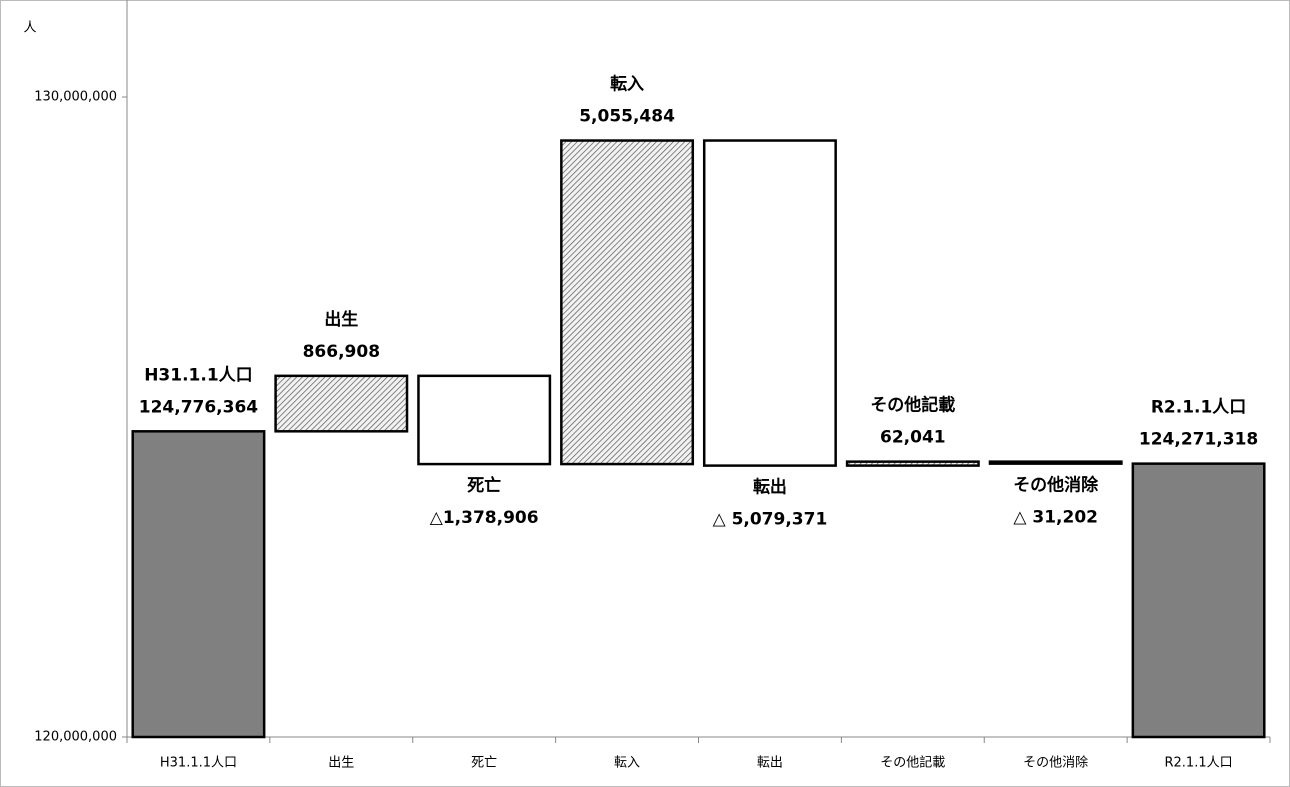 This screenshot has height=787, width=1290. Describe the element at coordinates (1055, 763) in the screenshot. I see `x-tick-label: その他消除` at that location.